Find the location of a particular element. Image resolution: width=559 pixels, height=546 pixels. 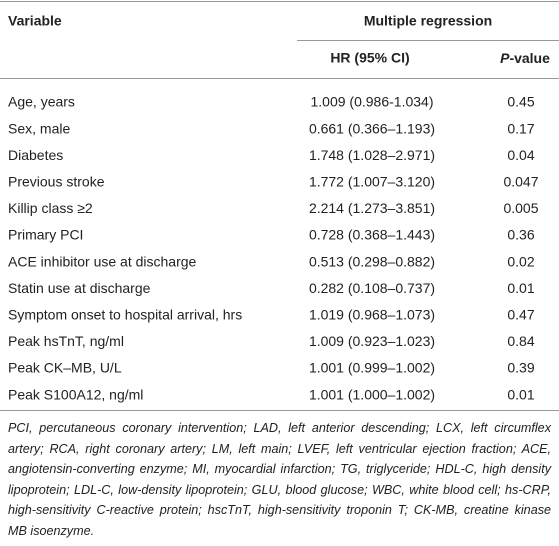

p-value-cell: 0.45 is located at coordinates (520, 102).